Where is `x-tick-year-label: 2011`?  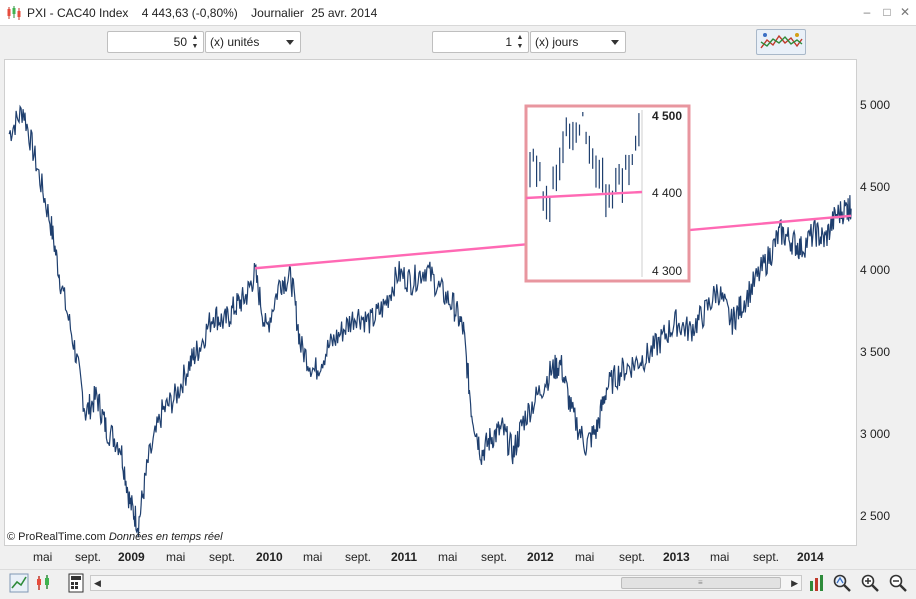 x-tick-year-label: 2011 is located at coordinates (404, 557).